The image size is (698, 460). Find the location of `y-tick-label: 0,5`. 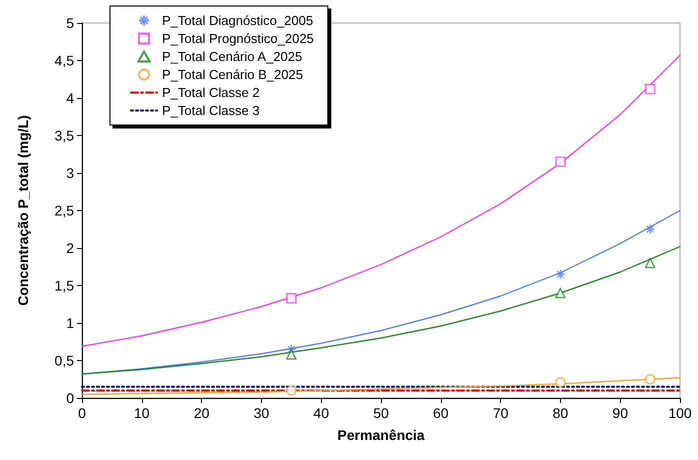

y-tick-label: 0,5 is located at coordinates (64, 360).